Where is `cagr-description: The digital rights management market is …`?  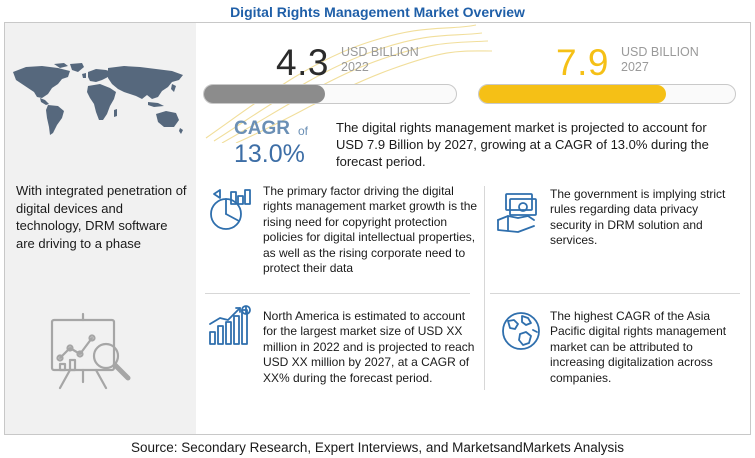
cagr-description: The digital rights management market is … is located at coordinates (522, 144).